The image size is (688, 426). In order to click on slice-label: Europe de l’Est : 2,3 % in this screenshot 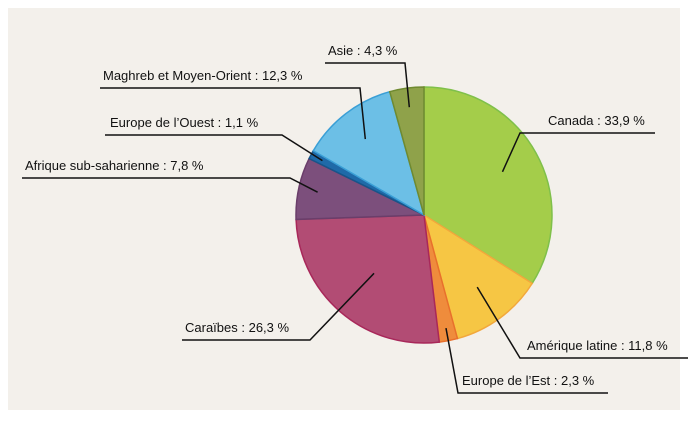, I will do `click(528, 380)`.